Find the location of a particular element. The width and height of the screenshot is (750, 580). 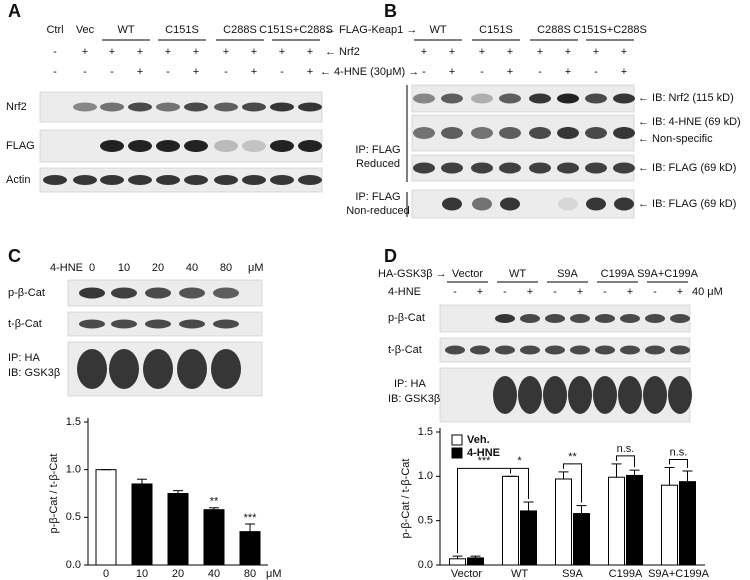

label: 4-HNE is located at coordinates (483, 453).